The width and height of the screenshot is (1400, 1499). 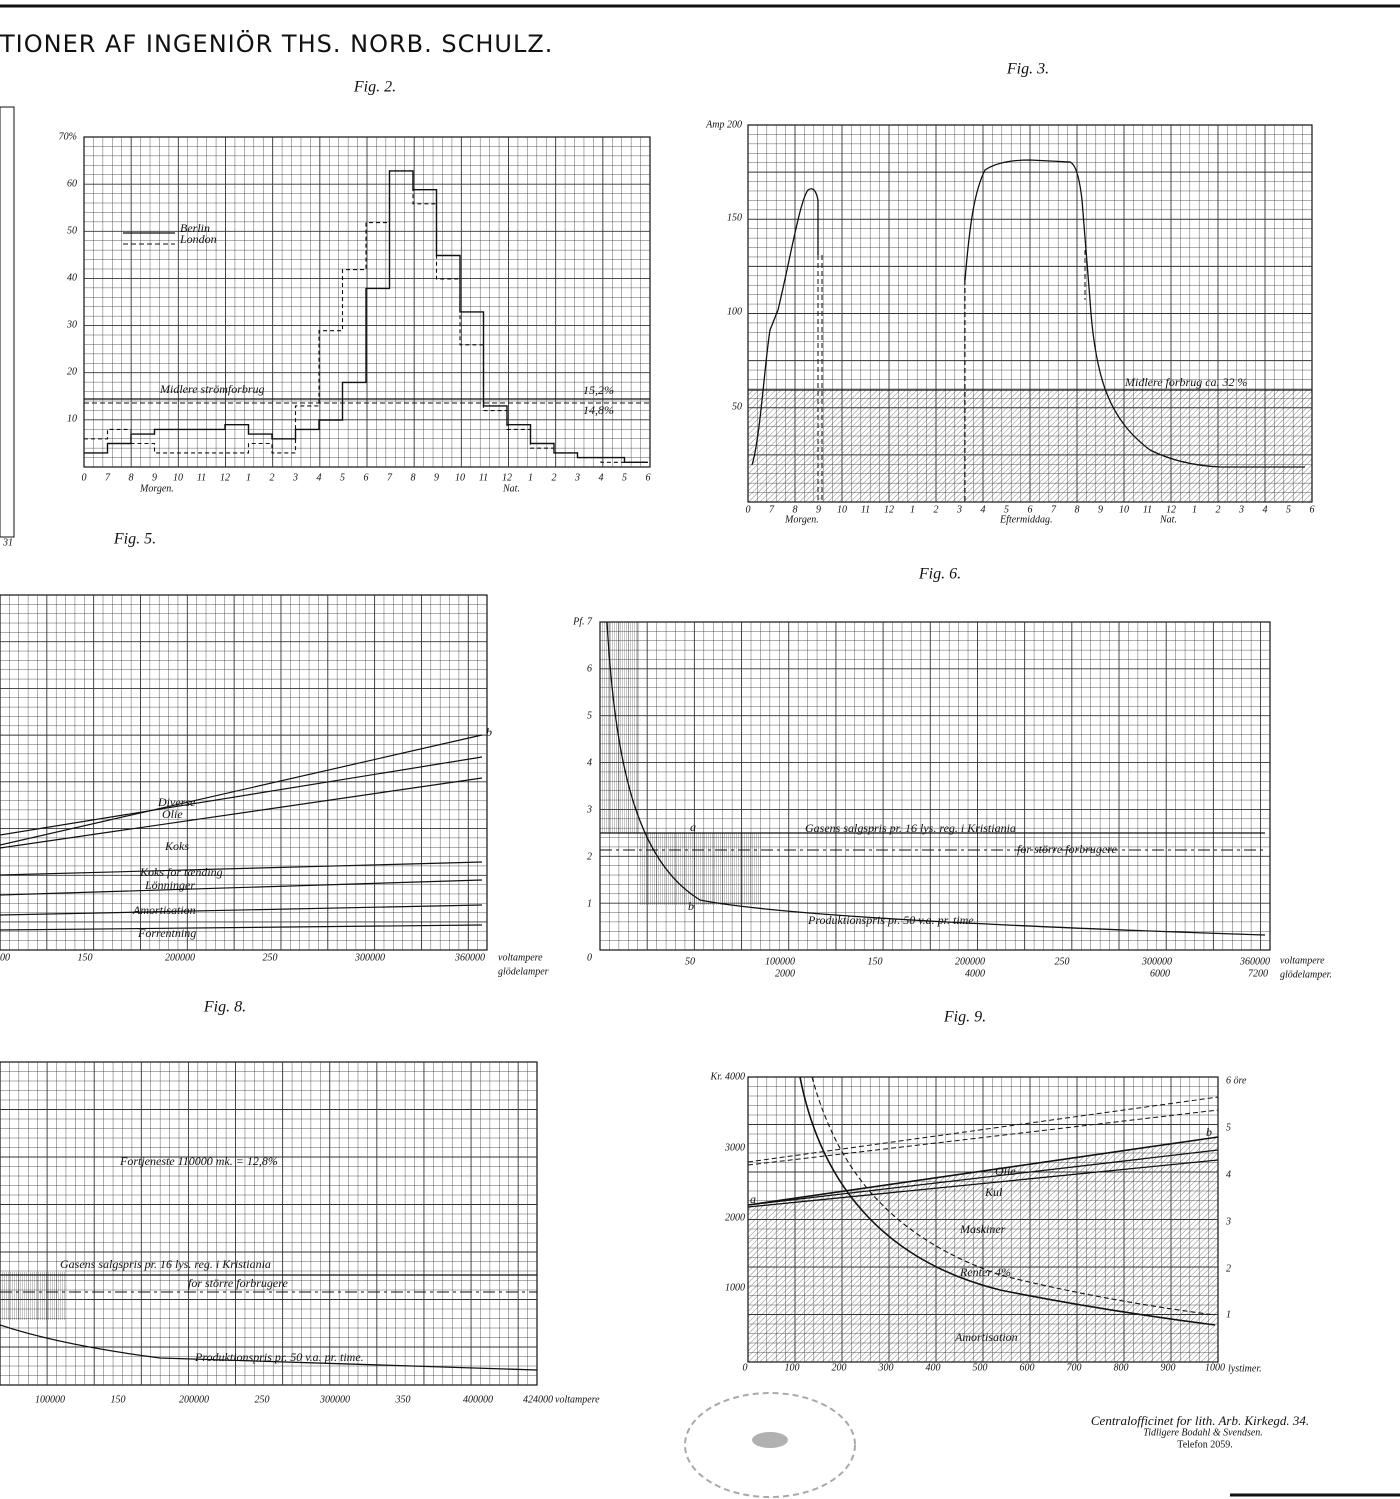 What do you see at coordinates (176, 802) in the screenshot?
I see `annotation: Diverse` at bounding box center [176, 802].